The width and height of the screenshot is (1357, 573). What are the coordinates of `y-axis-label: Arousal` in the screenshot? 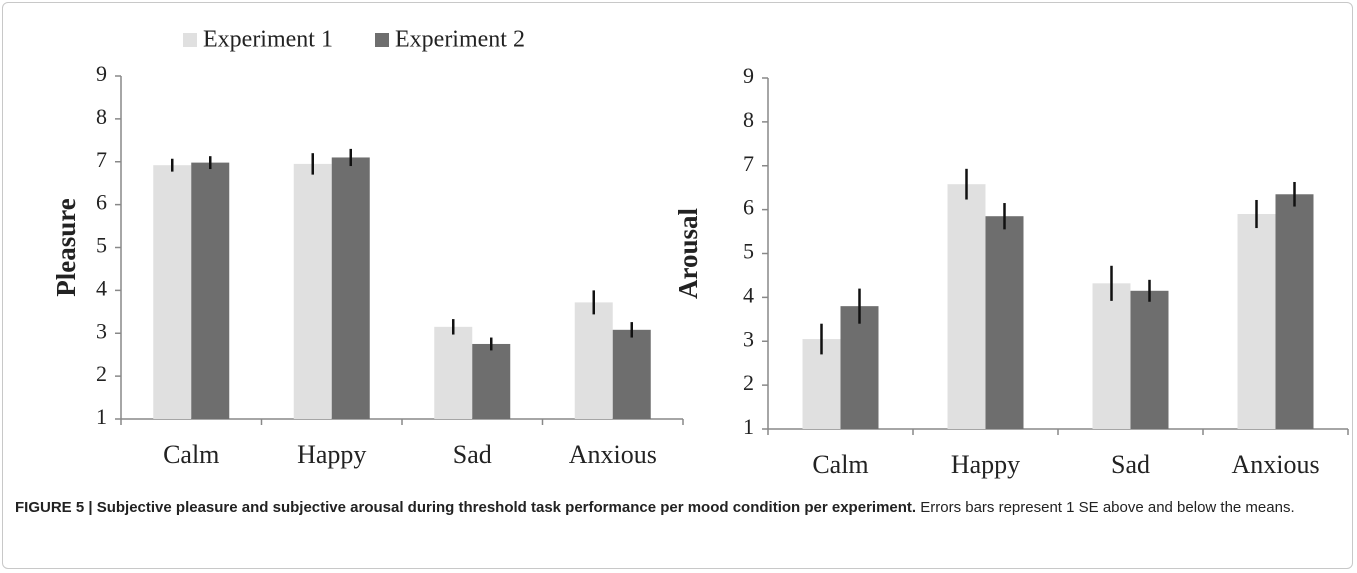 It's located at (688, 253).